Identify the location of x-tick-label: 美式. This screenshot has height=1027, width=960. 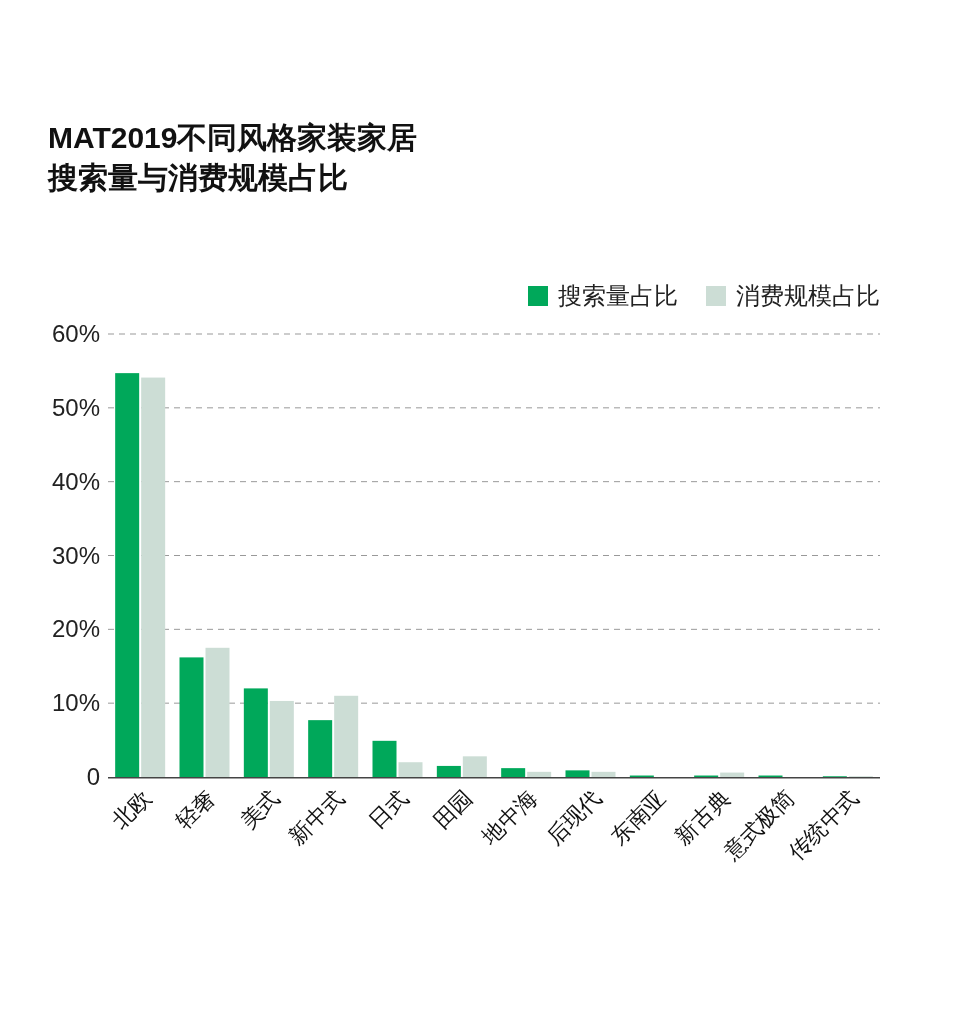
(260, 809).